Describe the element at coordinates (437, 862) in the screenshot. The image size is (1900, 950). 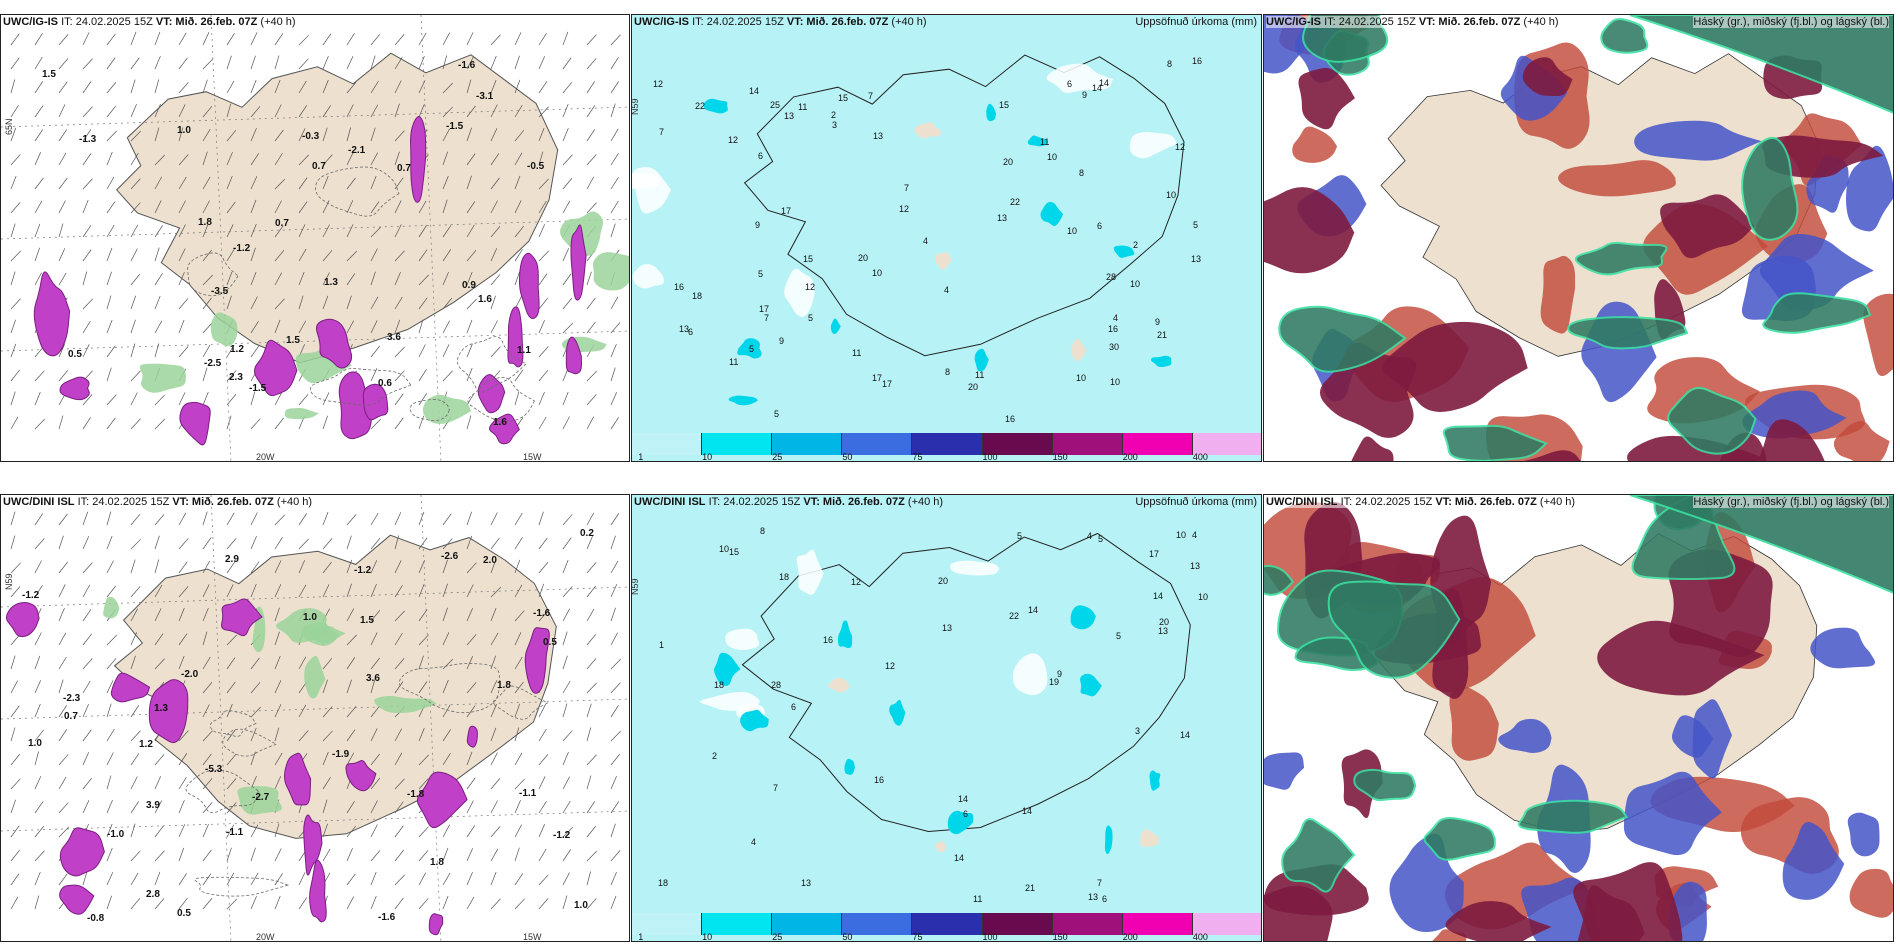
I see `value-label: 1.8` at that location.